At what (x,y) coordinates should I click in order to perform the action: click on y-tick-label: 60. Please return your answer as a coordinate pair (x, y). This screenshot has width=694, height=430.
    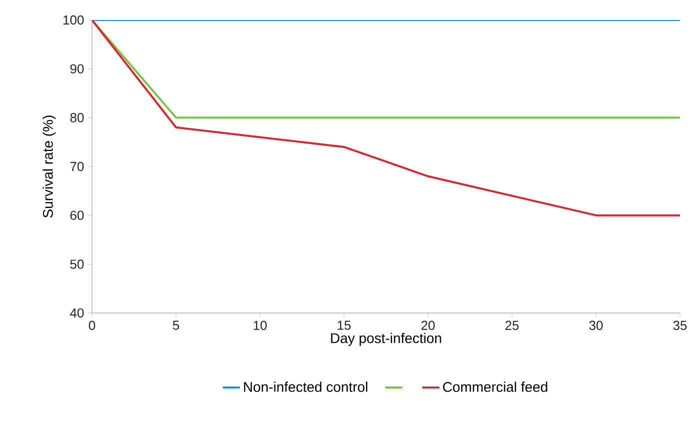
    Looking at the image, I should click on (77, 215).